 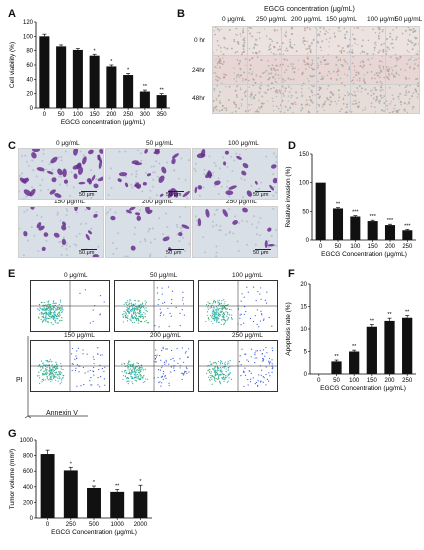 What do you see at coordinates (94, 502) in the screenshot?
I see `bar` at bounding box center [94, 502].